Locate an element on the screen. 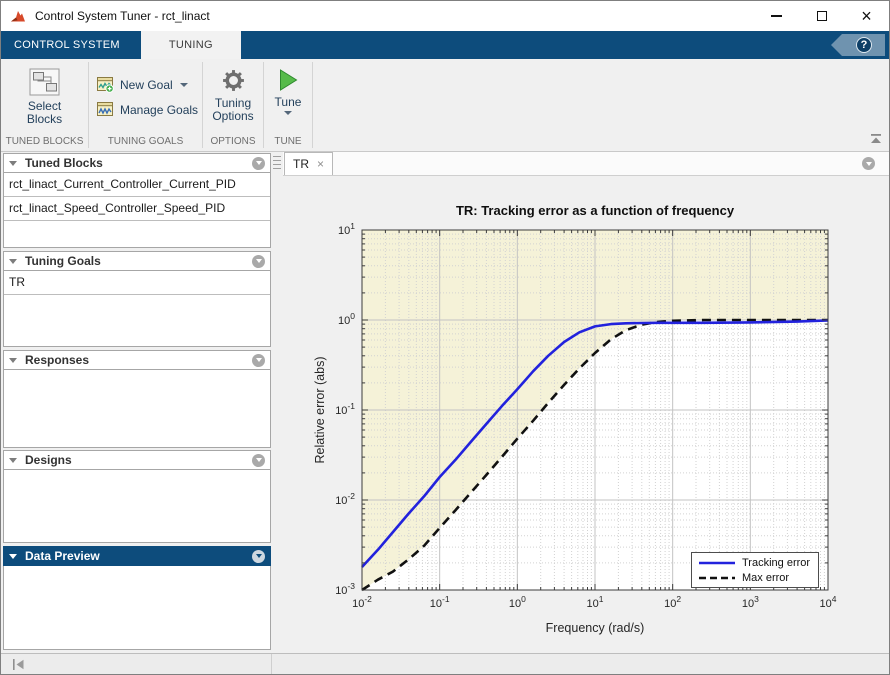 This screenshot has height=675, width=890. manage-goals-icon is located at coordinates (105, 109).